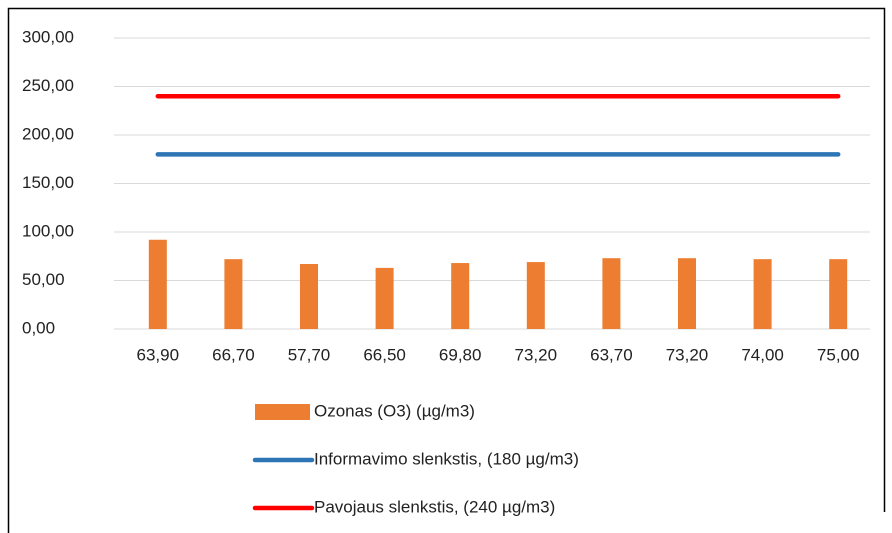 Image resolution: width=892 pixels, height=533 pixels. I want to click on y-tick-label: 200,00, so click(48, 133).